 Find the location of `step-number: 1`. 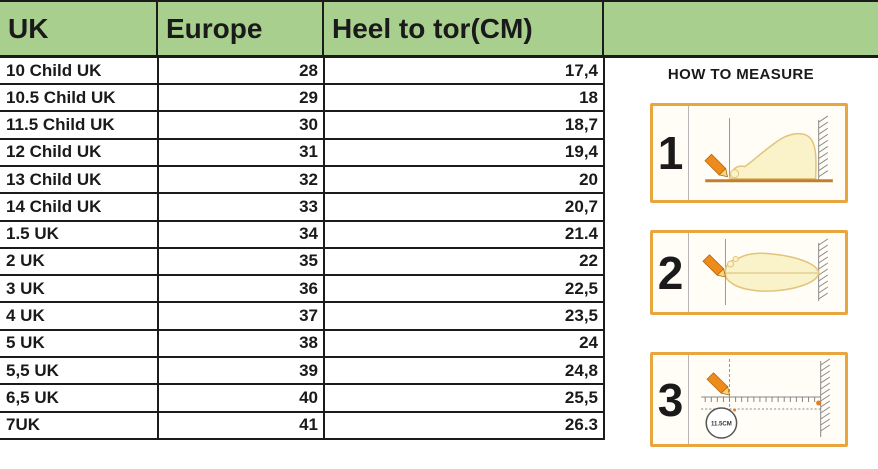

step-number: 1 is located at coordinates (671, 153).